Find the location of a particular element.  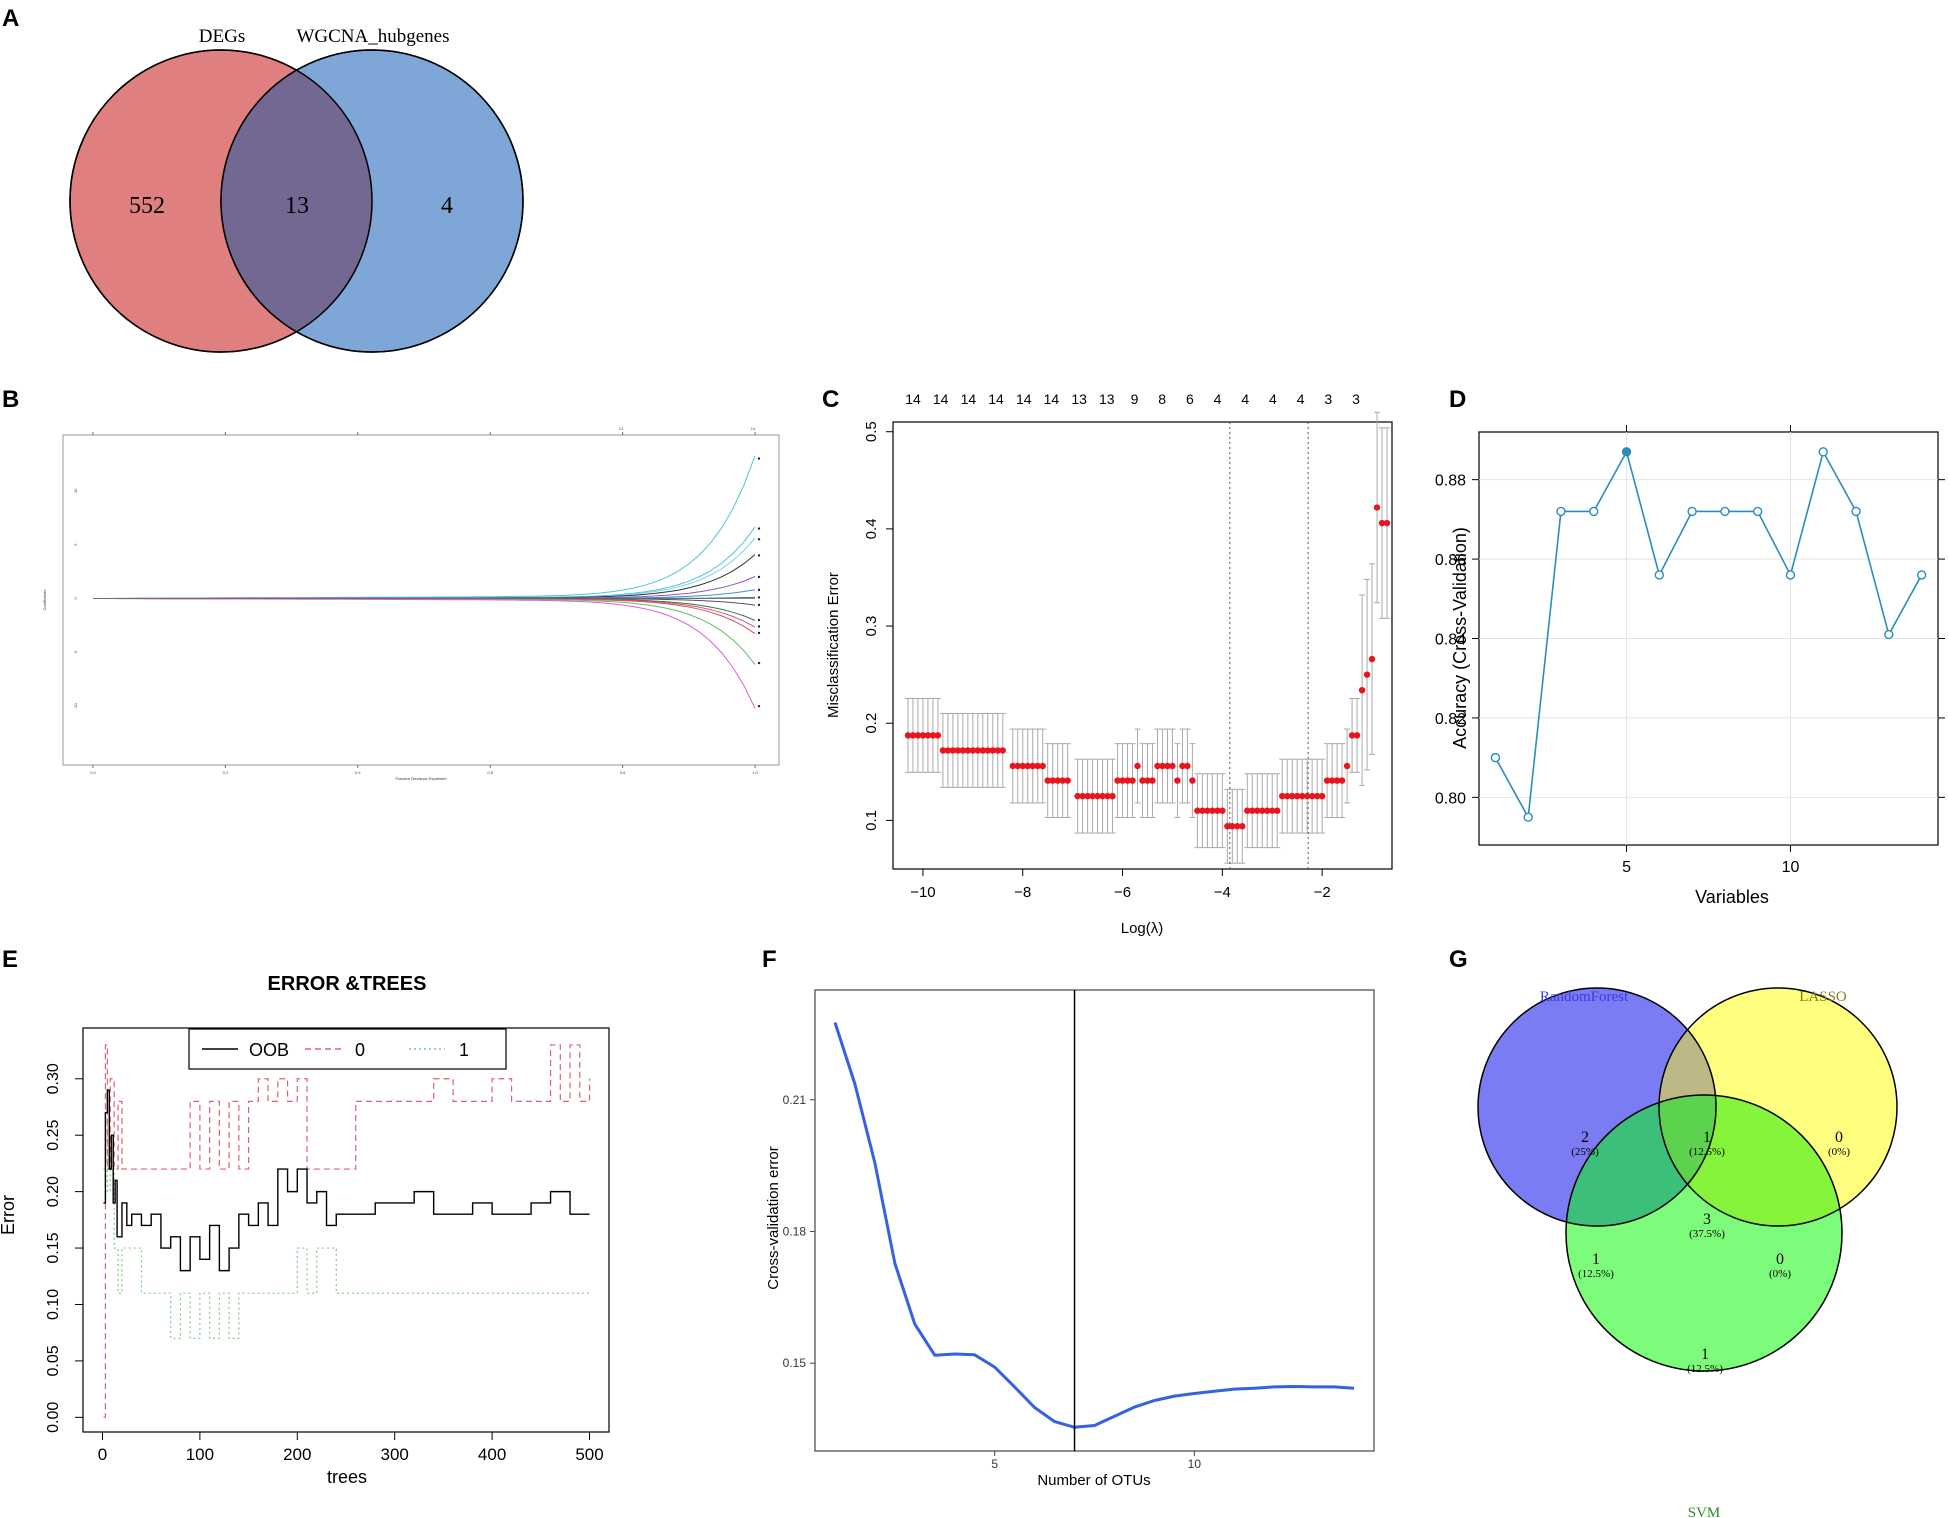

panel-label-c: C is located at coordinates (830, 399).